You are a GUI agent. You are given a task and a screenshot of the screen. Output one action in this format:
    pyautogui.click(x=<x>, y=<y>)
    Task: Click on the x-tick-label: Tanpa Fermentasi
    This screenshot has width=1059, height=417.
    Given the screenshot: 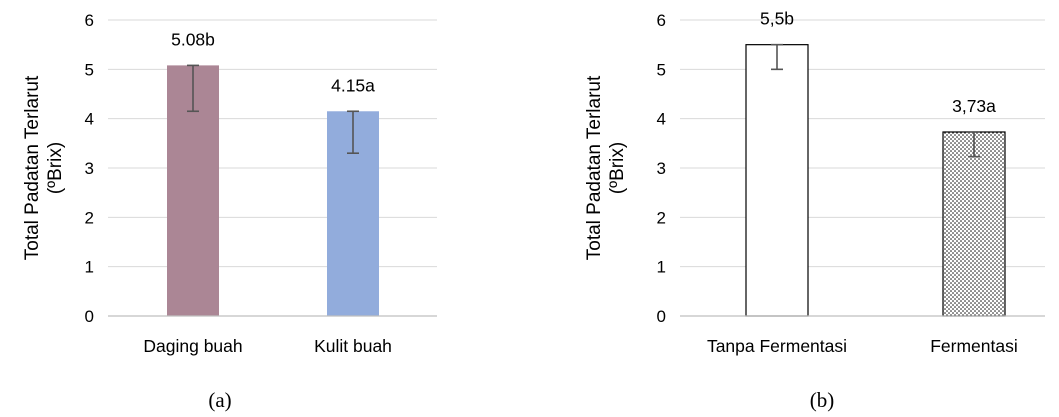 What is the action you would take?
    pyautogui.click(x=777, y=346)
    